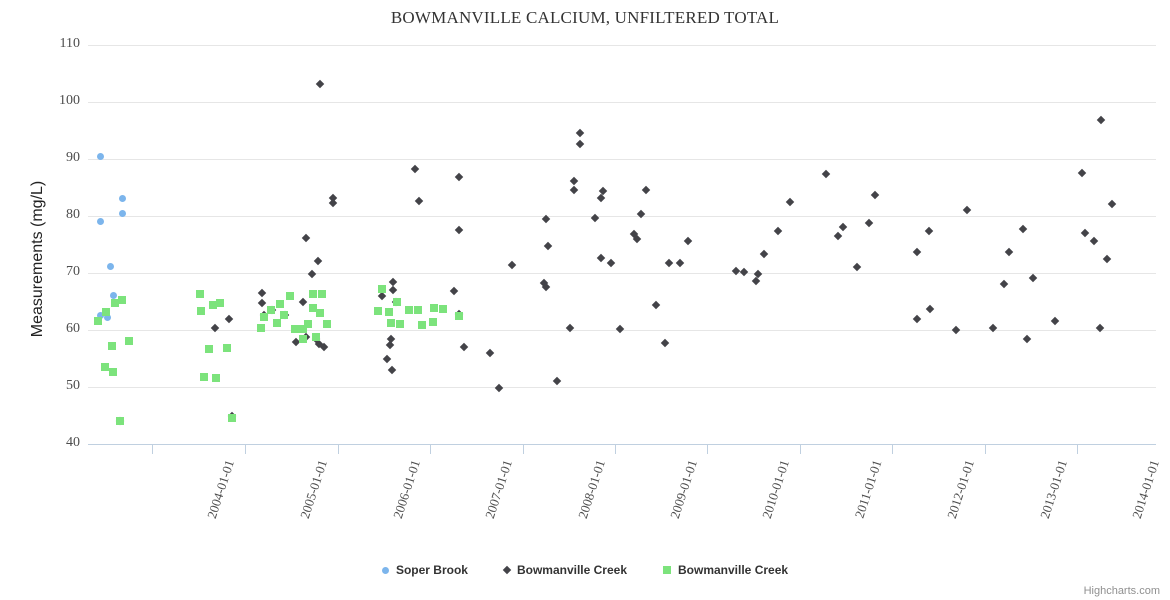 This screenshot has height=600, width=1170. I want to click on legend-item-2: Bowmanville Creek, so click(564, 570).